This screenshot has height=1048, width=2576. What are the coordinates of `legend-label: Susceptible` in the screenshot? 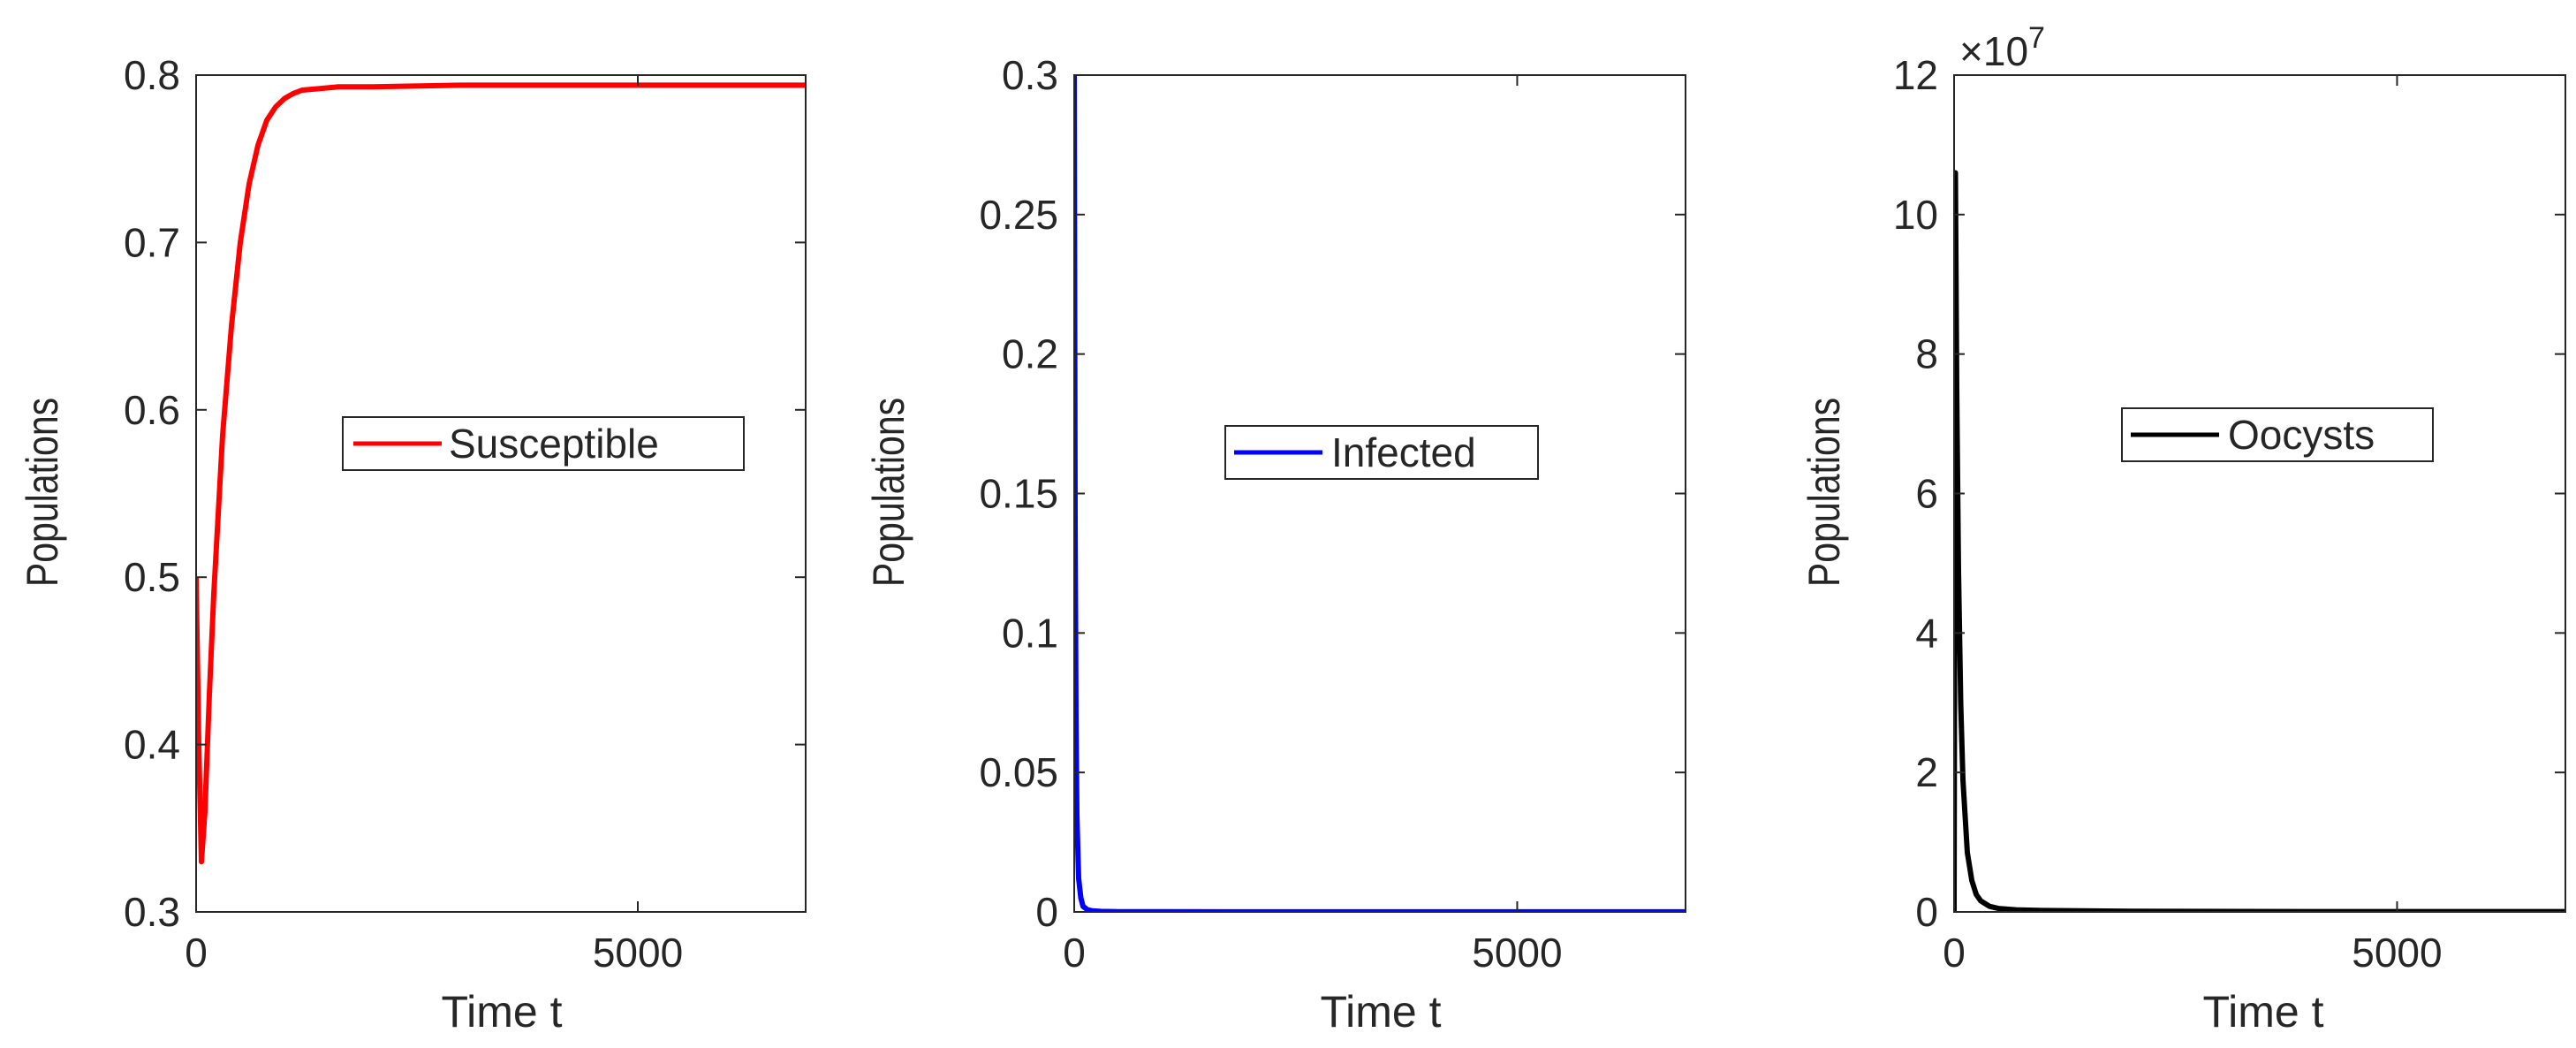 It's located at (554, 444).